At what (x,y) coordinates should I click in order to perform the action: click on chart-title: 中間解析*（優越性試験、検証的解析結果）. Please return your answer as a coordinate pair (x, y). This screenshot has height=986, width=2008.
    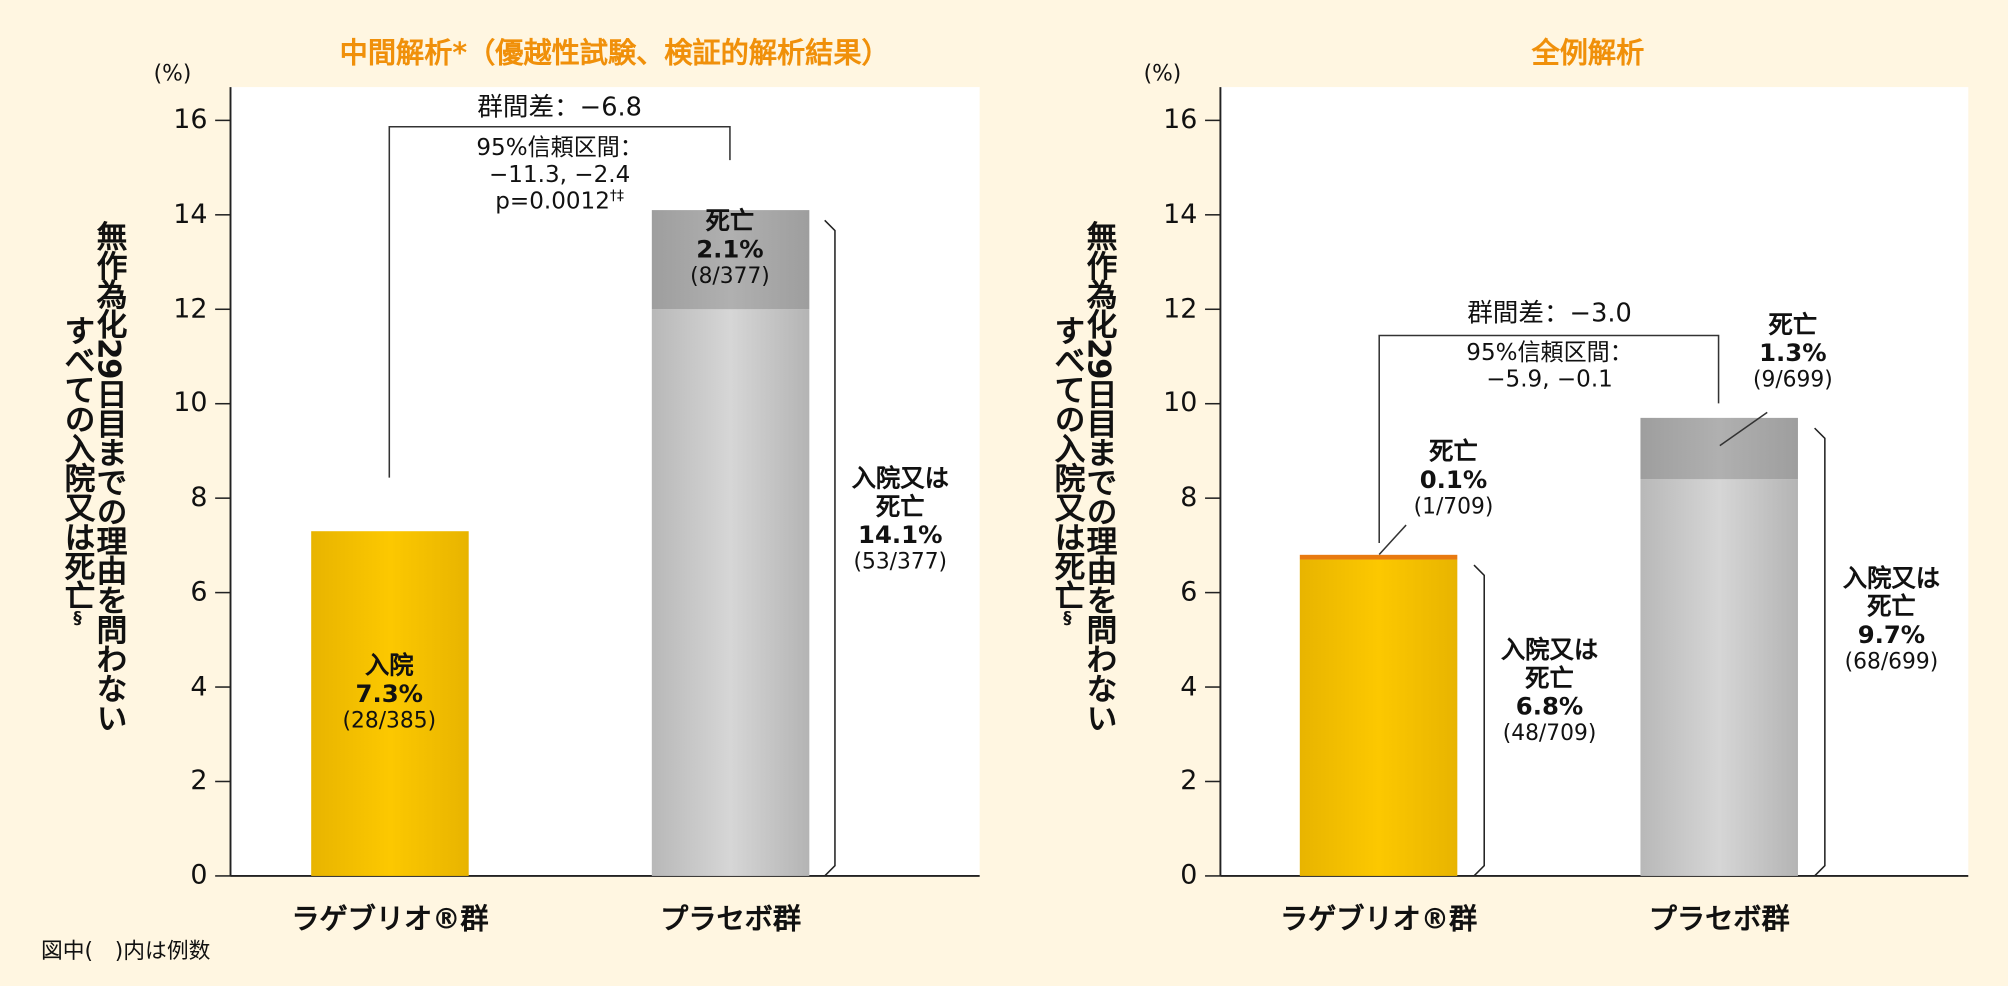
    Looking at the image, I should click on (614, 54).